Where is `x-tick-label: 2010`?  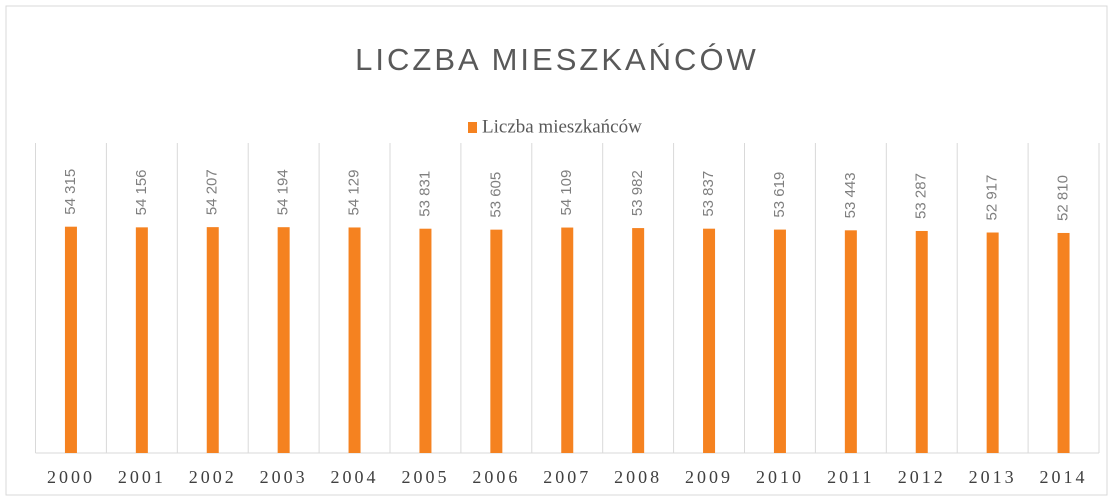
x-tick-label: 2010 is located at coordinates (780, 477).